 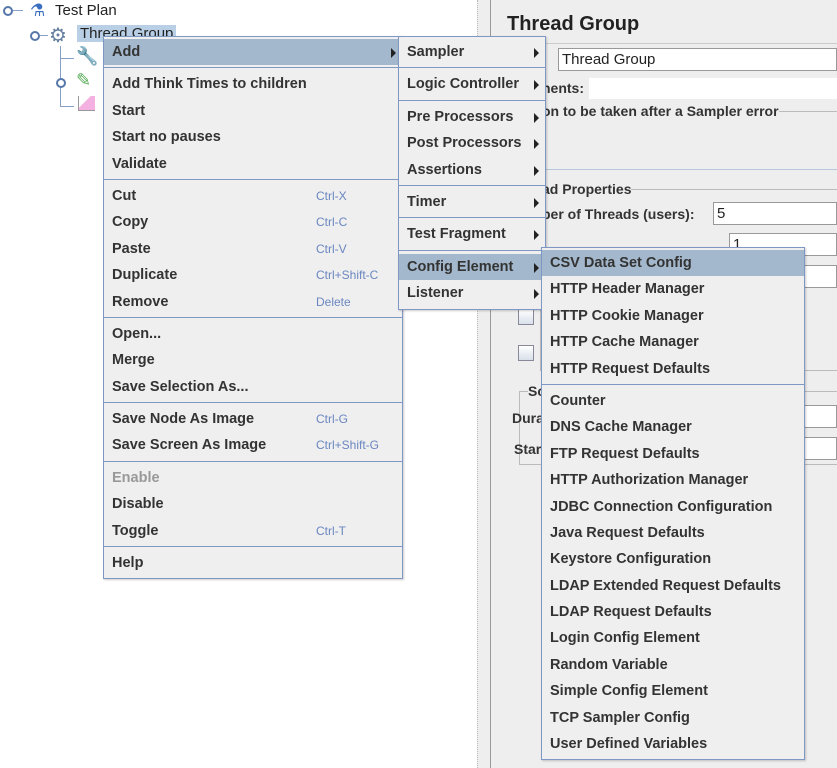 What do you see at coordinates (331, 530) in the screenshot?
I see `shortcut-label: Ctrl-T` at bounding box center [331, 530].